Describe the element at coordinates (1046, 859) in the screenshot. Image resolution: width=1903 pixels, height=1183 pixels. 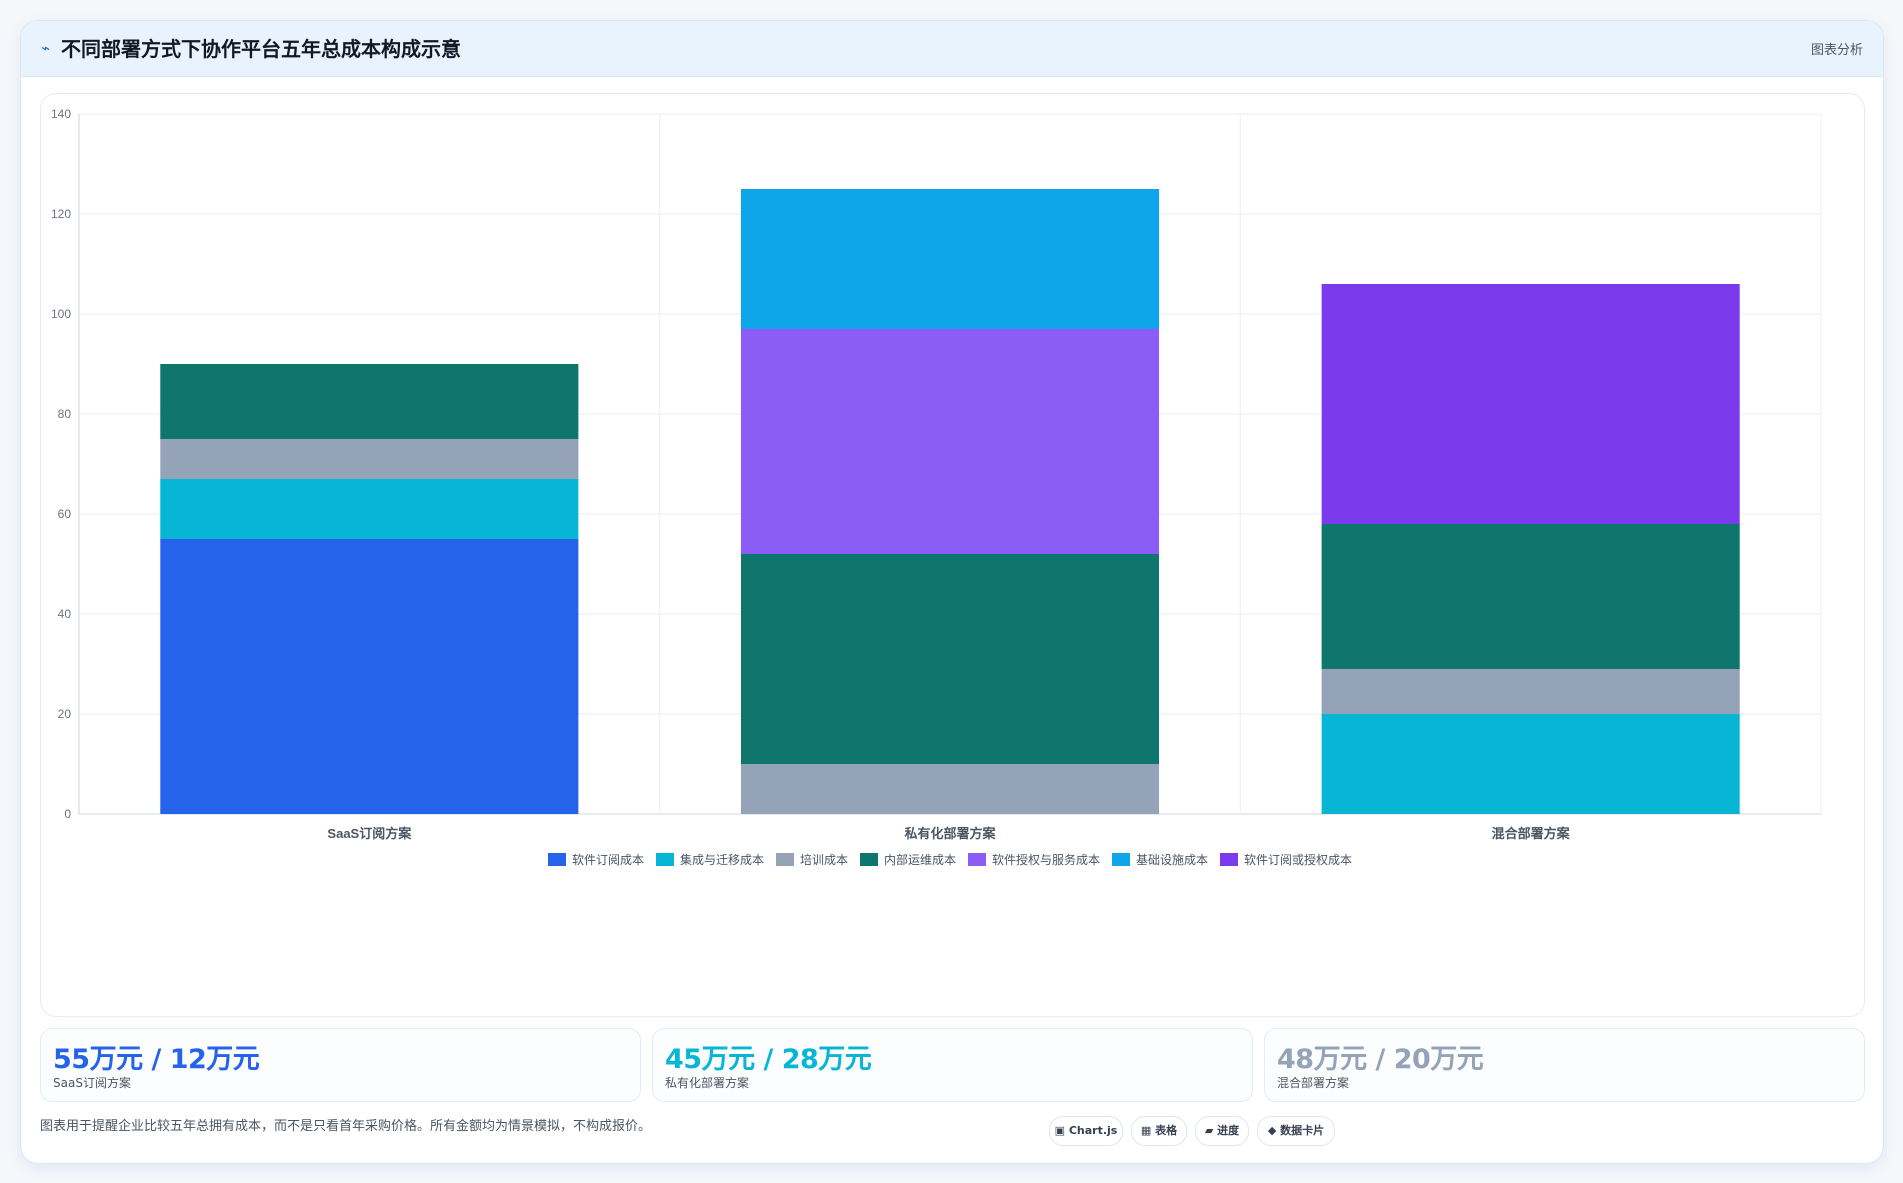
I see `legend-label: 软件授权与服务成本` at that location.